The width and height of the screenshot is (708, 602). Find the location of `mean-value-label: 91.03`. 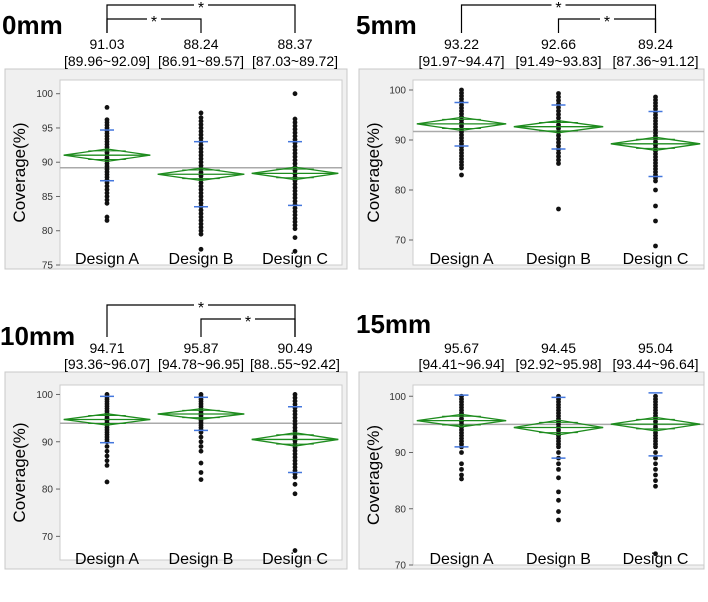

mean-value-label: 91.03 is located at coordinates (106, 44).